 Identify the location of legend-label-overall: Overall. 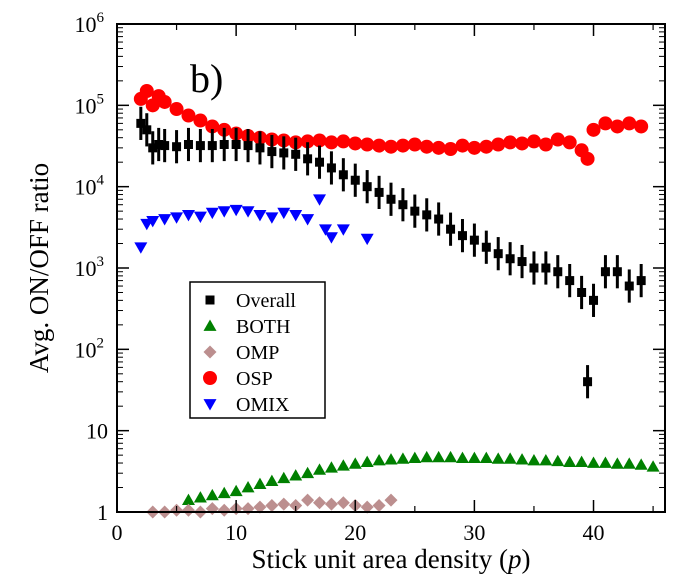
(266, 301).